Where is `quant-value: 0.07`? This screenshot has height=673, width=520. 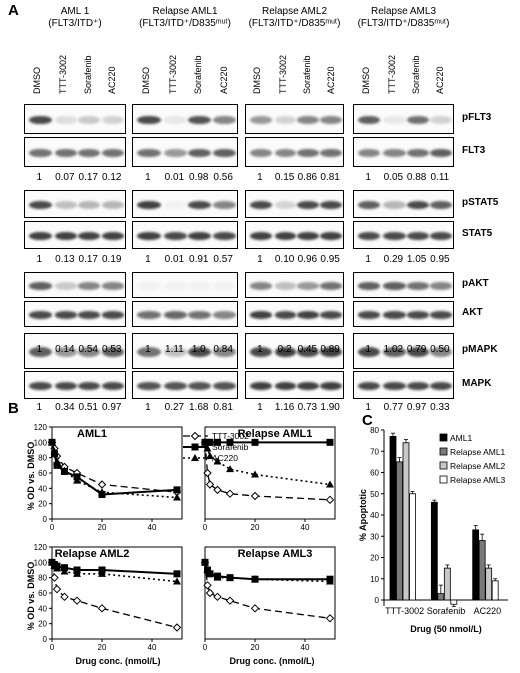 quant-value: 0.07 is located at coordinates (65, 177).